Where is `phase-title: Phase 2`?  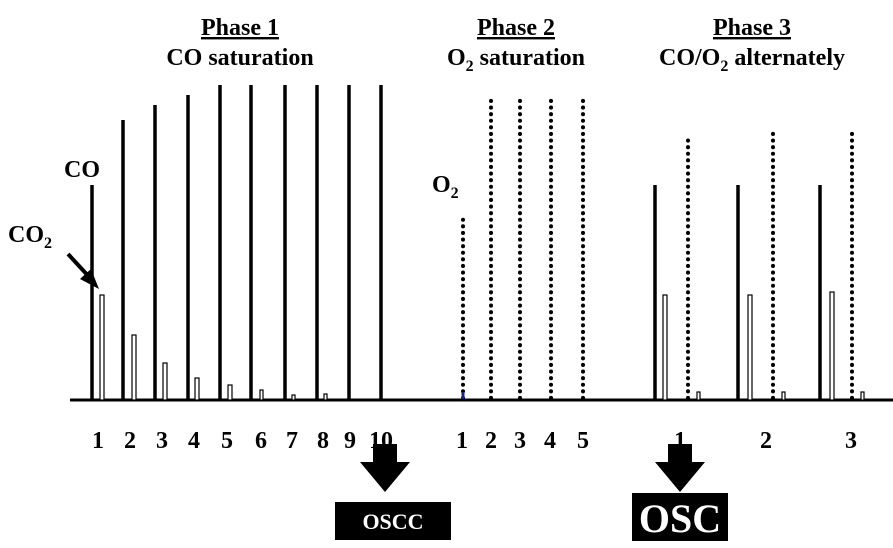
phase-title: Phase 2 is located at coordinates (516, 28).